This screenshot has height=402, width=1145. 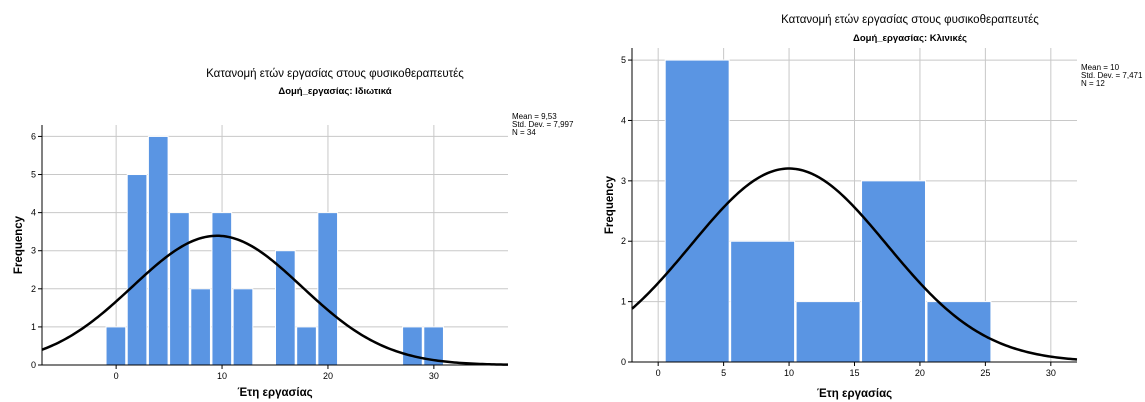 What do you see at coordinates (1093, 83) in the screenshot?
I see `stats-line: N = 12` at bounding box center [1093, 83].